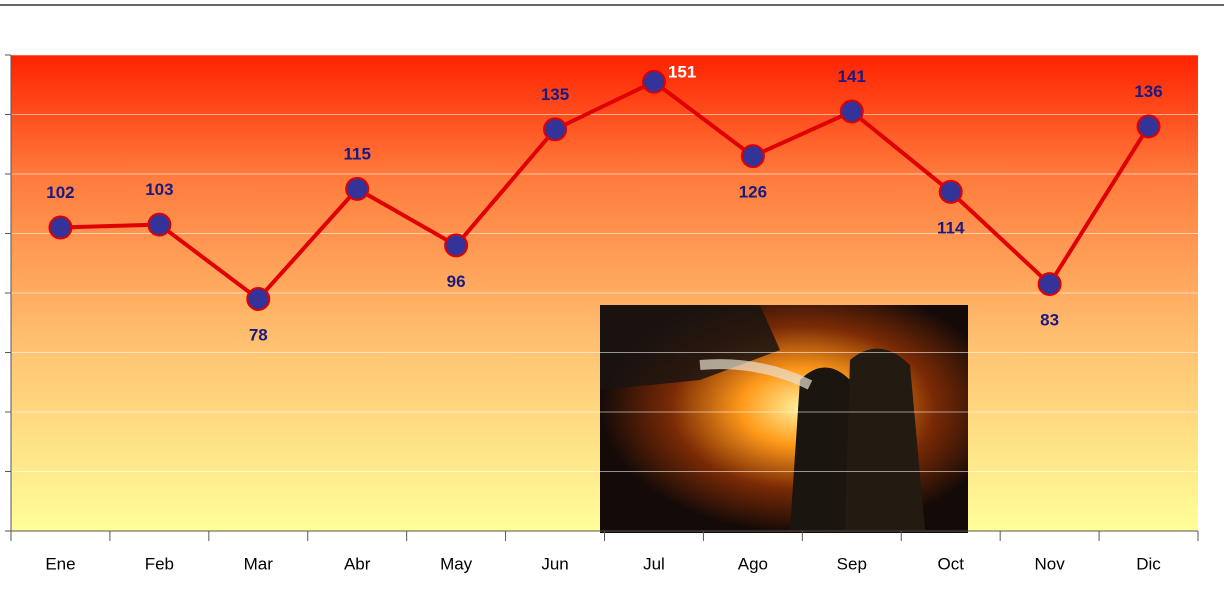  What do you see at coordinates (654, 563) in the screenshot?
I see `x-tick-label: Jul` at bounding box center [654, 563].